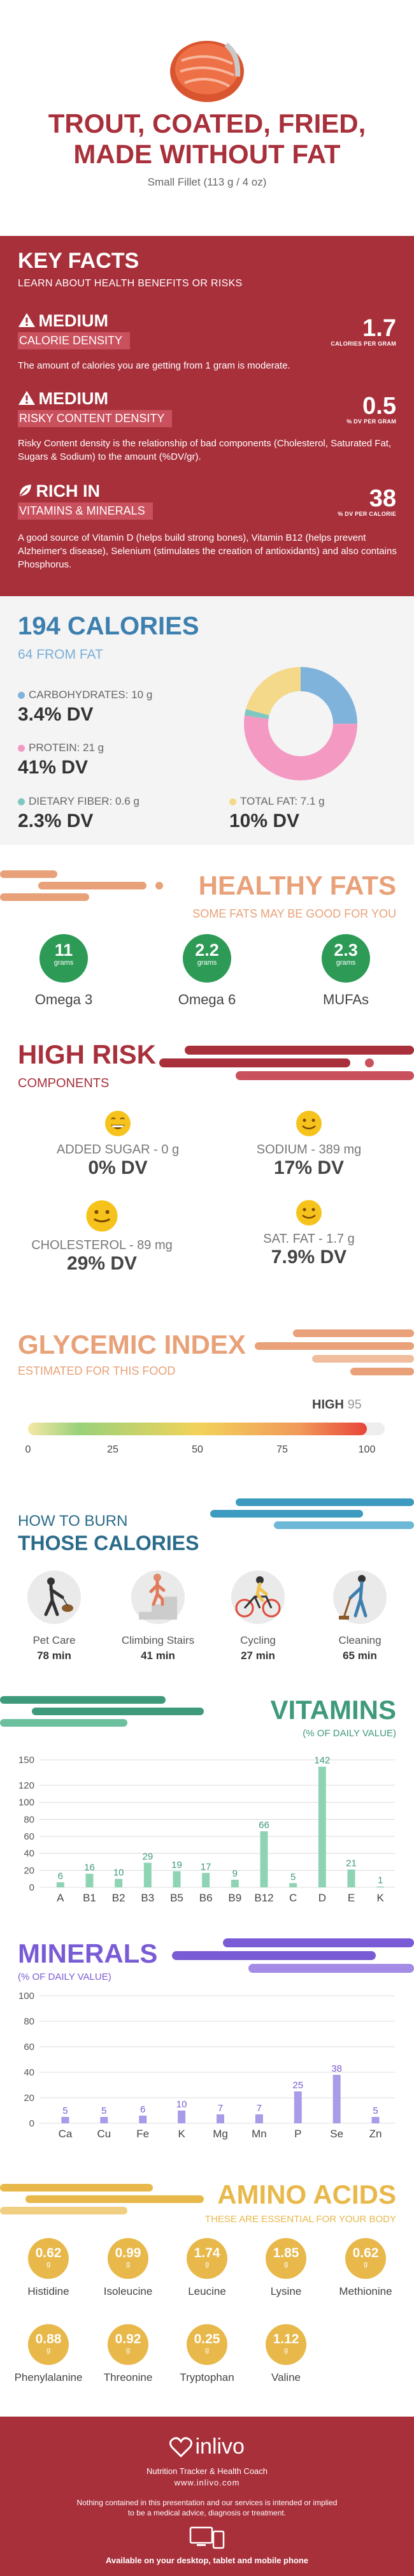  Describe the element at coordinates (118, 1873) in the screenshot. I see `data-label: 10` at that location.